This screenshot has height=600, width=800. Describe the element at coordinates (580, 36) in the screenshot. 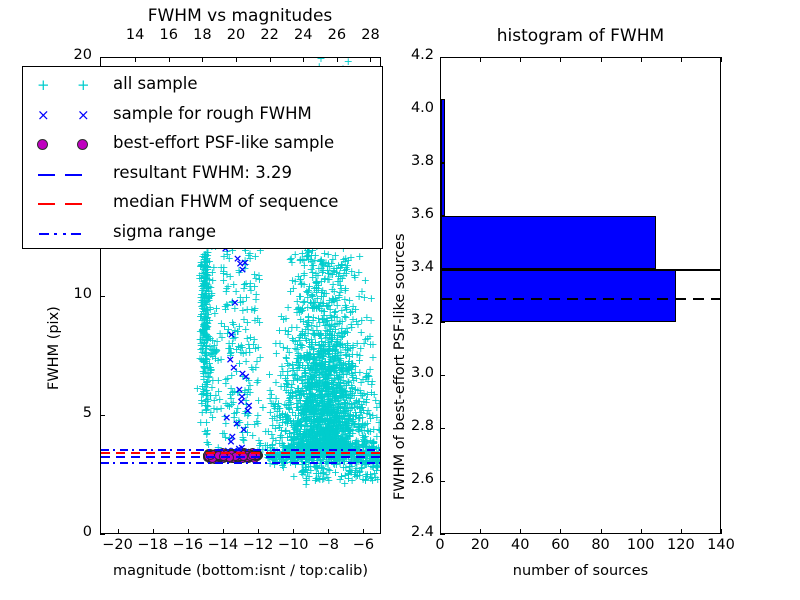

I see `right-panel-title: histogram of FWHM` at that location.